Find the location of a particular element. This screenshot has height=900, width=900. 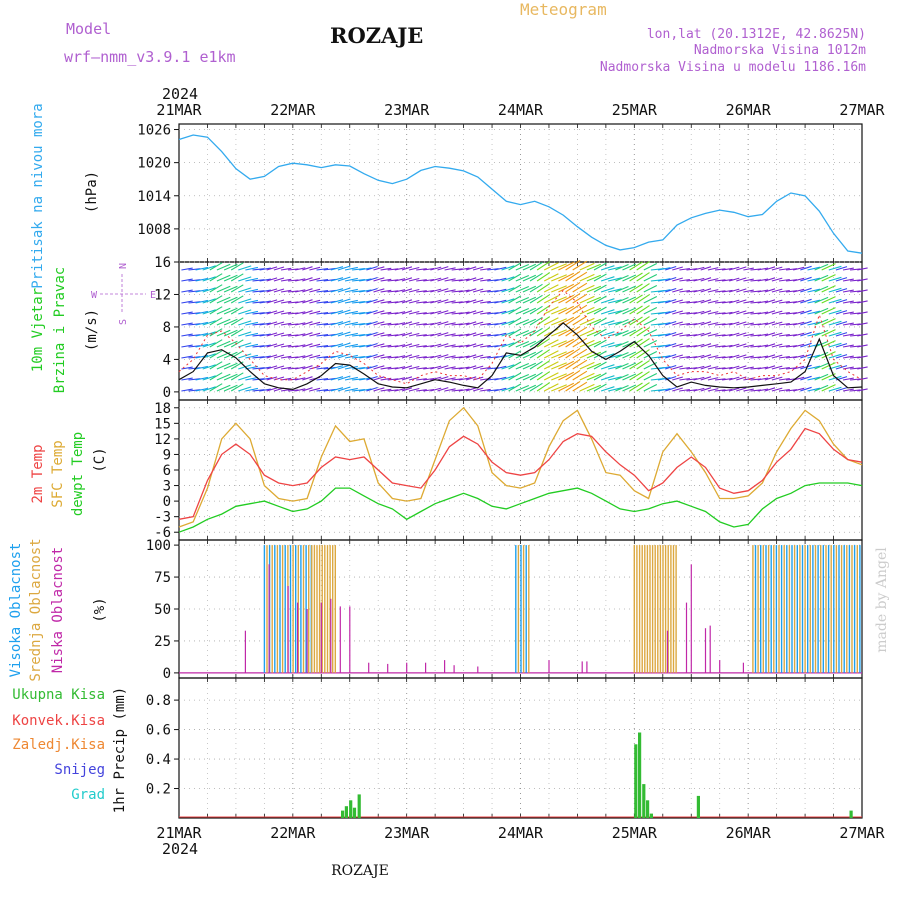

bottom-date-label: 23MAR is located at coordinates (407, 833).